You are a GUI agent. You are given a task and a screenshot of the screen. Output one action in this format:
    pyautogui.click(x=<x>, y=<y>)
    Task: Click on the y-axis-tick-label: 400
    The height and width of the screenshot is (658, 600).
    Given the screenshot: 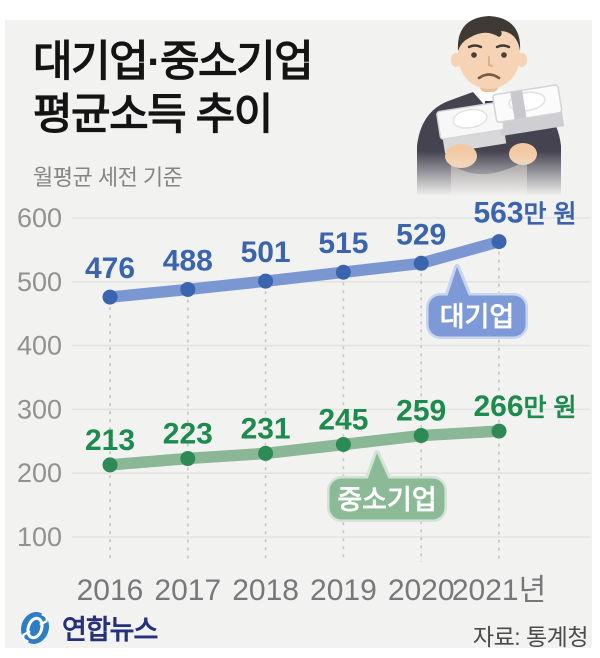 What is the action you would take?
    pyautogui.click(x=39, y=346)
    